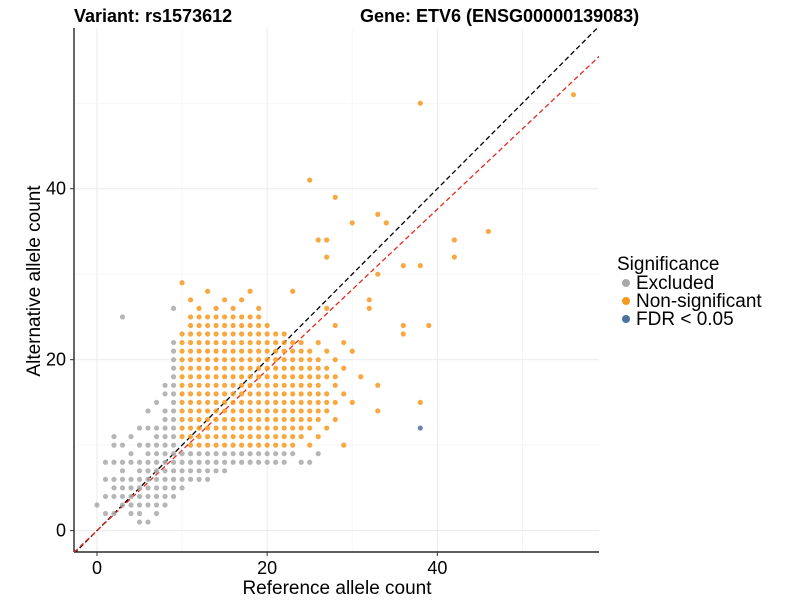 This screenshot has width=800, height=600. What do you see at coordinates (267, 568) in the screenshot?
I see `x-tick-label-20: 20` at bounding box center [267, 568].